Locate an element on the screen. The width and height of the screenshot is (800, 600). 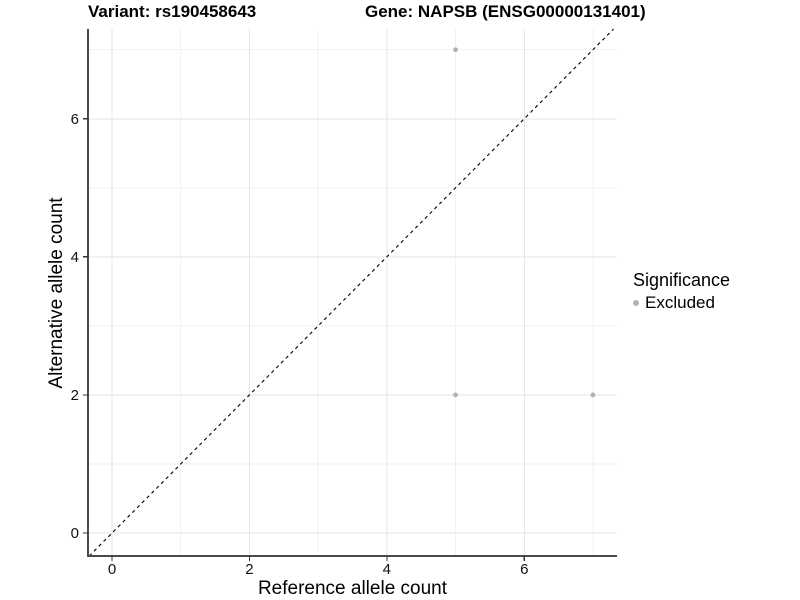
legend-title: Significance is located at coordinates (682, 280).